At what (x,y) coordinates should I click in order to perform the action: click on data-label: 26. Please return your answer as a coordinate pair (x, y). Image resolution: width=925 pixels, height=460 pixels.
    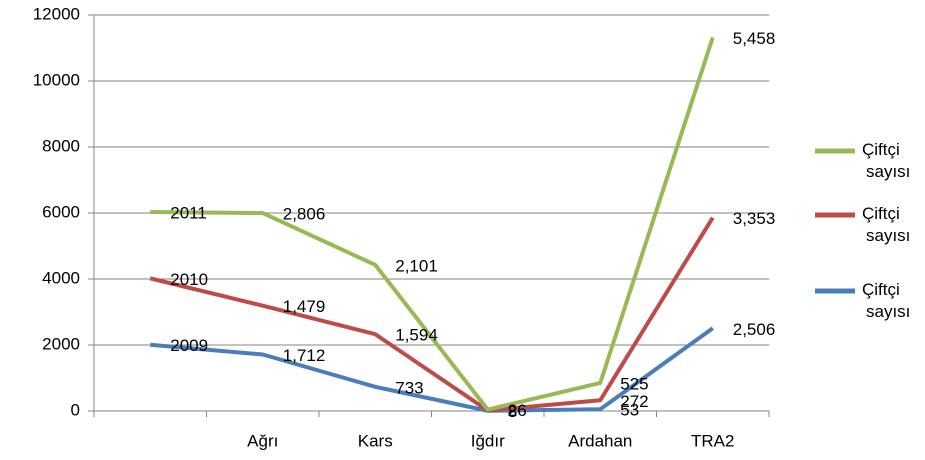
    Looking at the image, I should click on (517, 410).